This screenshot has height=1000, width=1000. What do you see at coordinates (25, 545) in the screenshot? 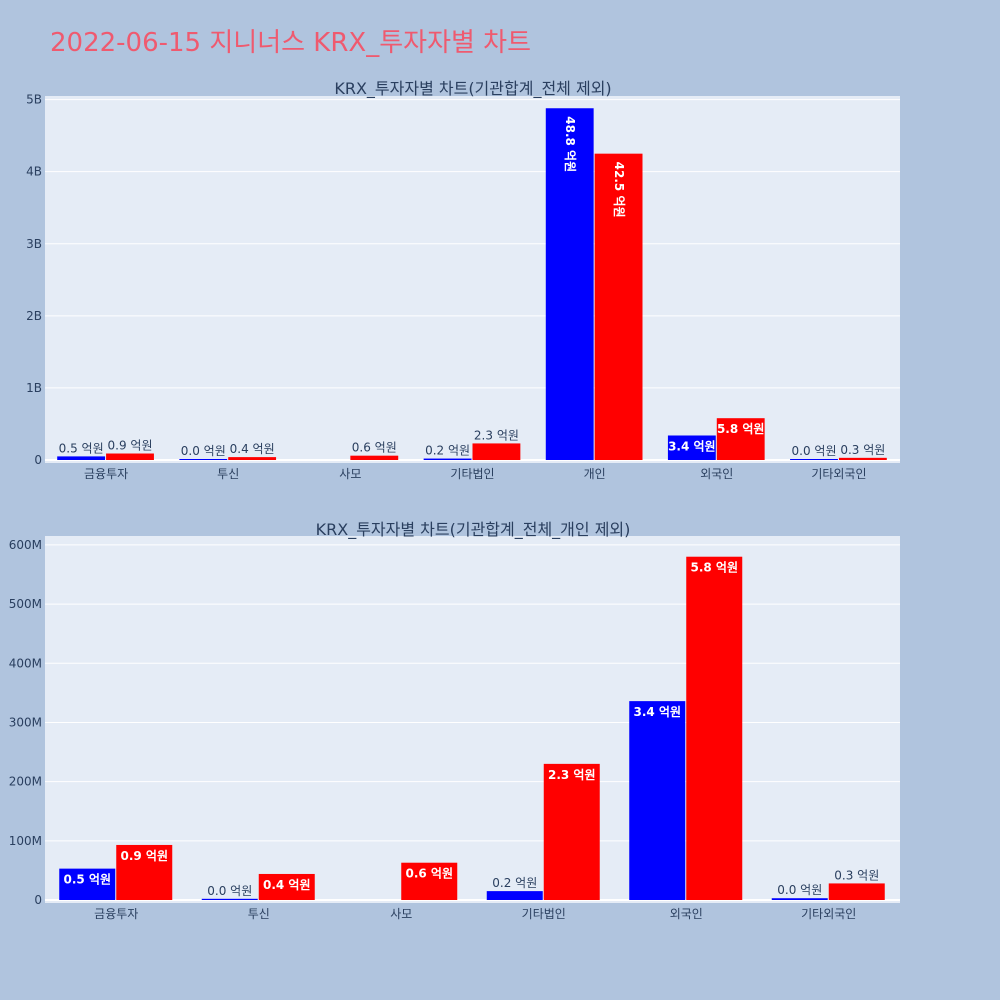
I see `y-tick-label: 600M` at bounding box center [25, 545].